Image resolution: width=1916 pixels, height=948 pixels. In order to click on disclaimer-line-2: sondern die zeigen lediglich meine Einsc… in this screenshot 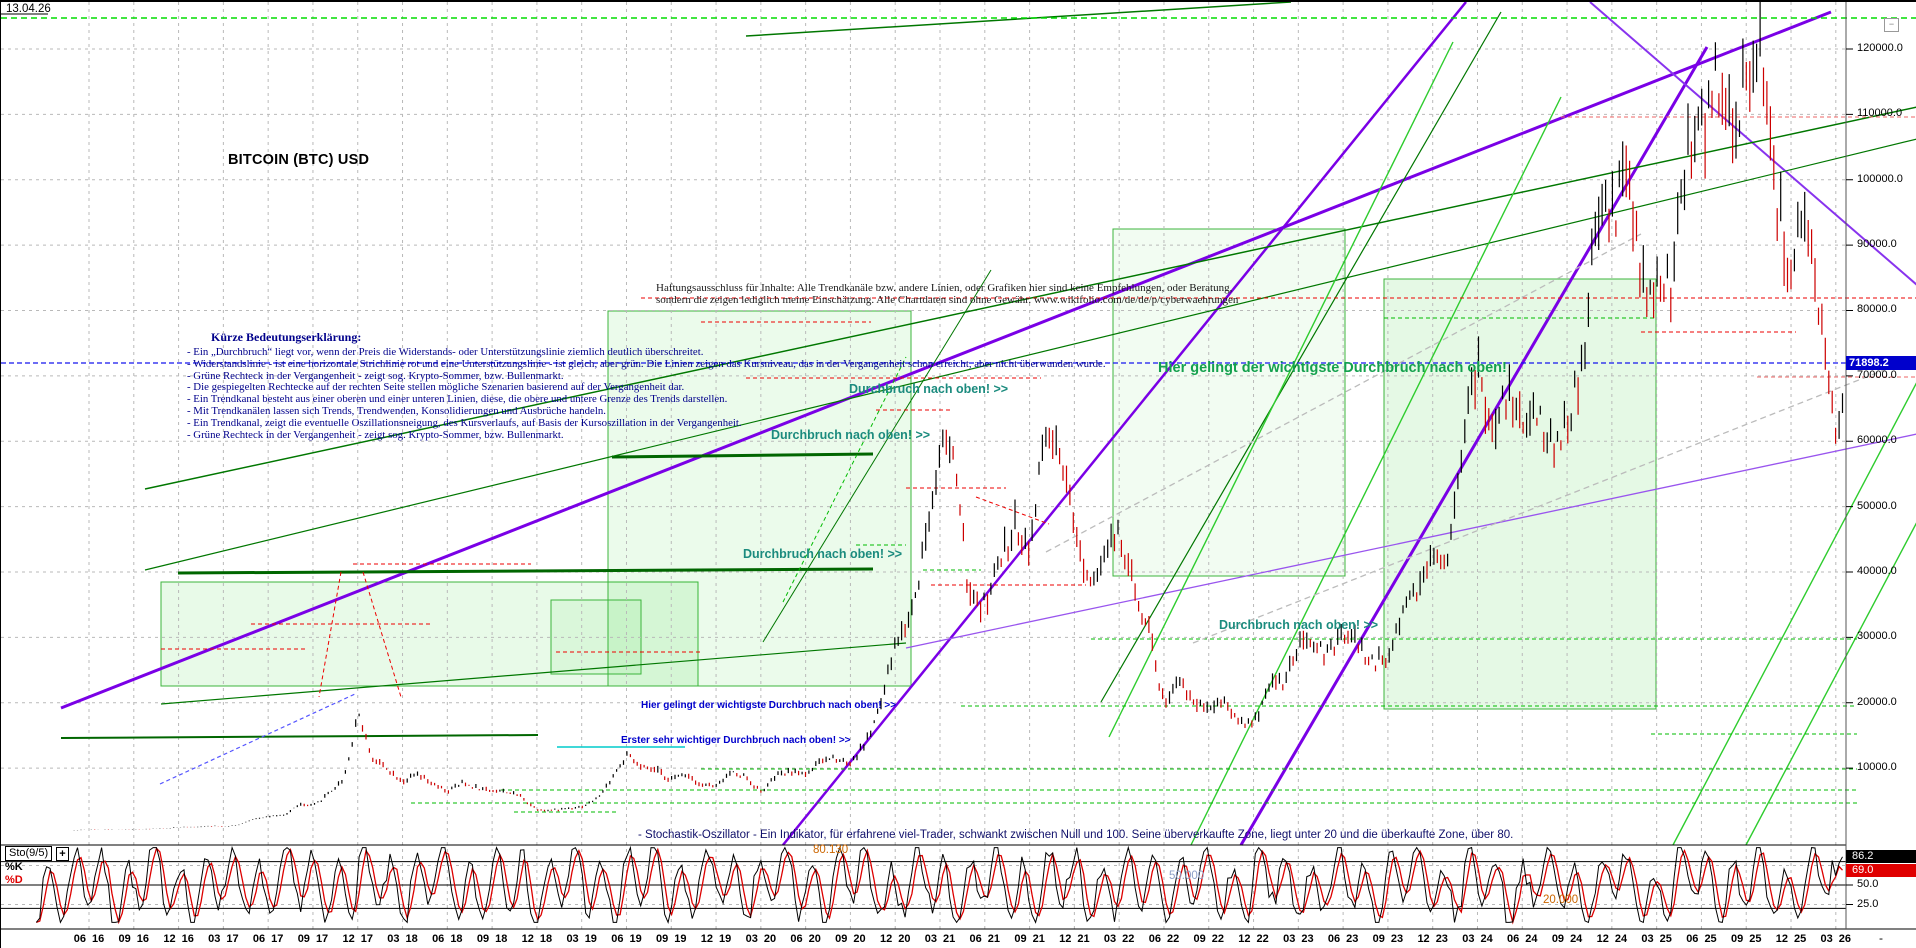, I will do `click(947, 299)`.